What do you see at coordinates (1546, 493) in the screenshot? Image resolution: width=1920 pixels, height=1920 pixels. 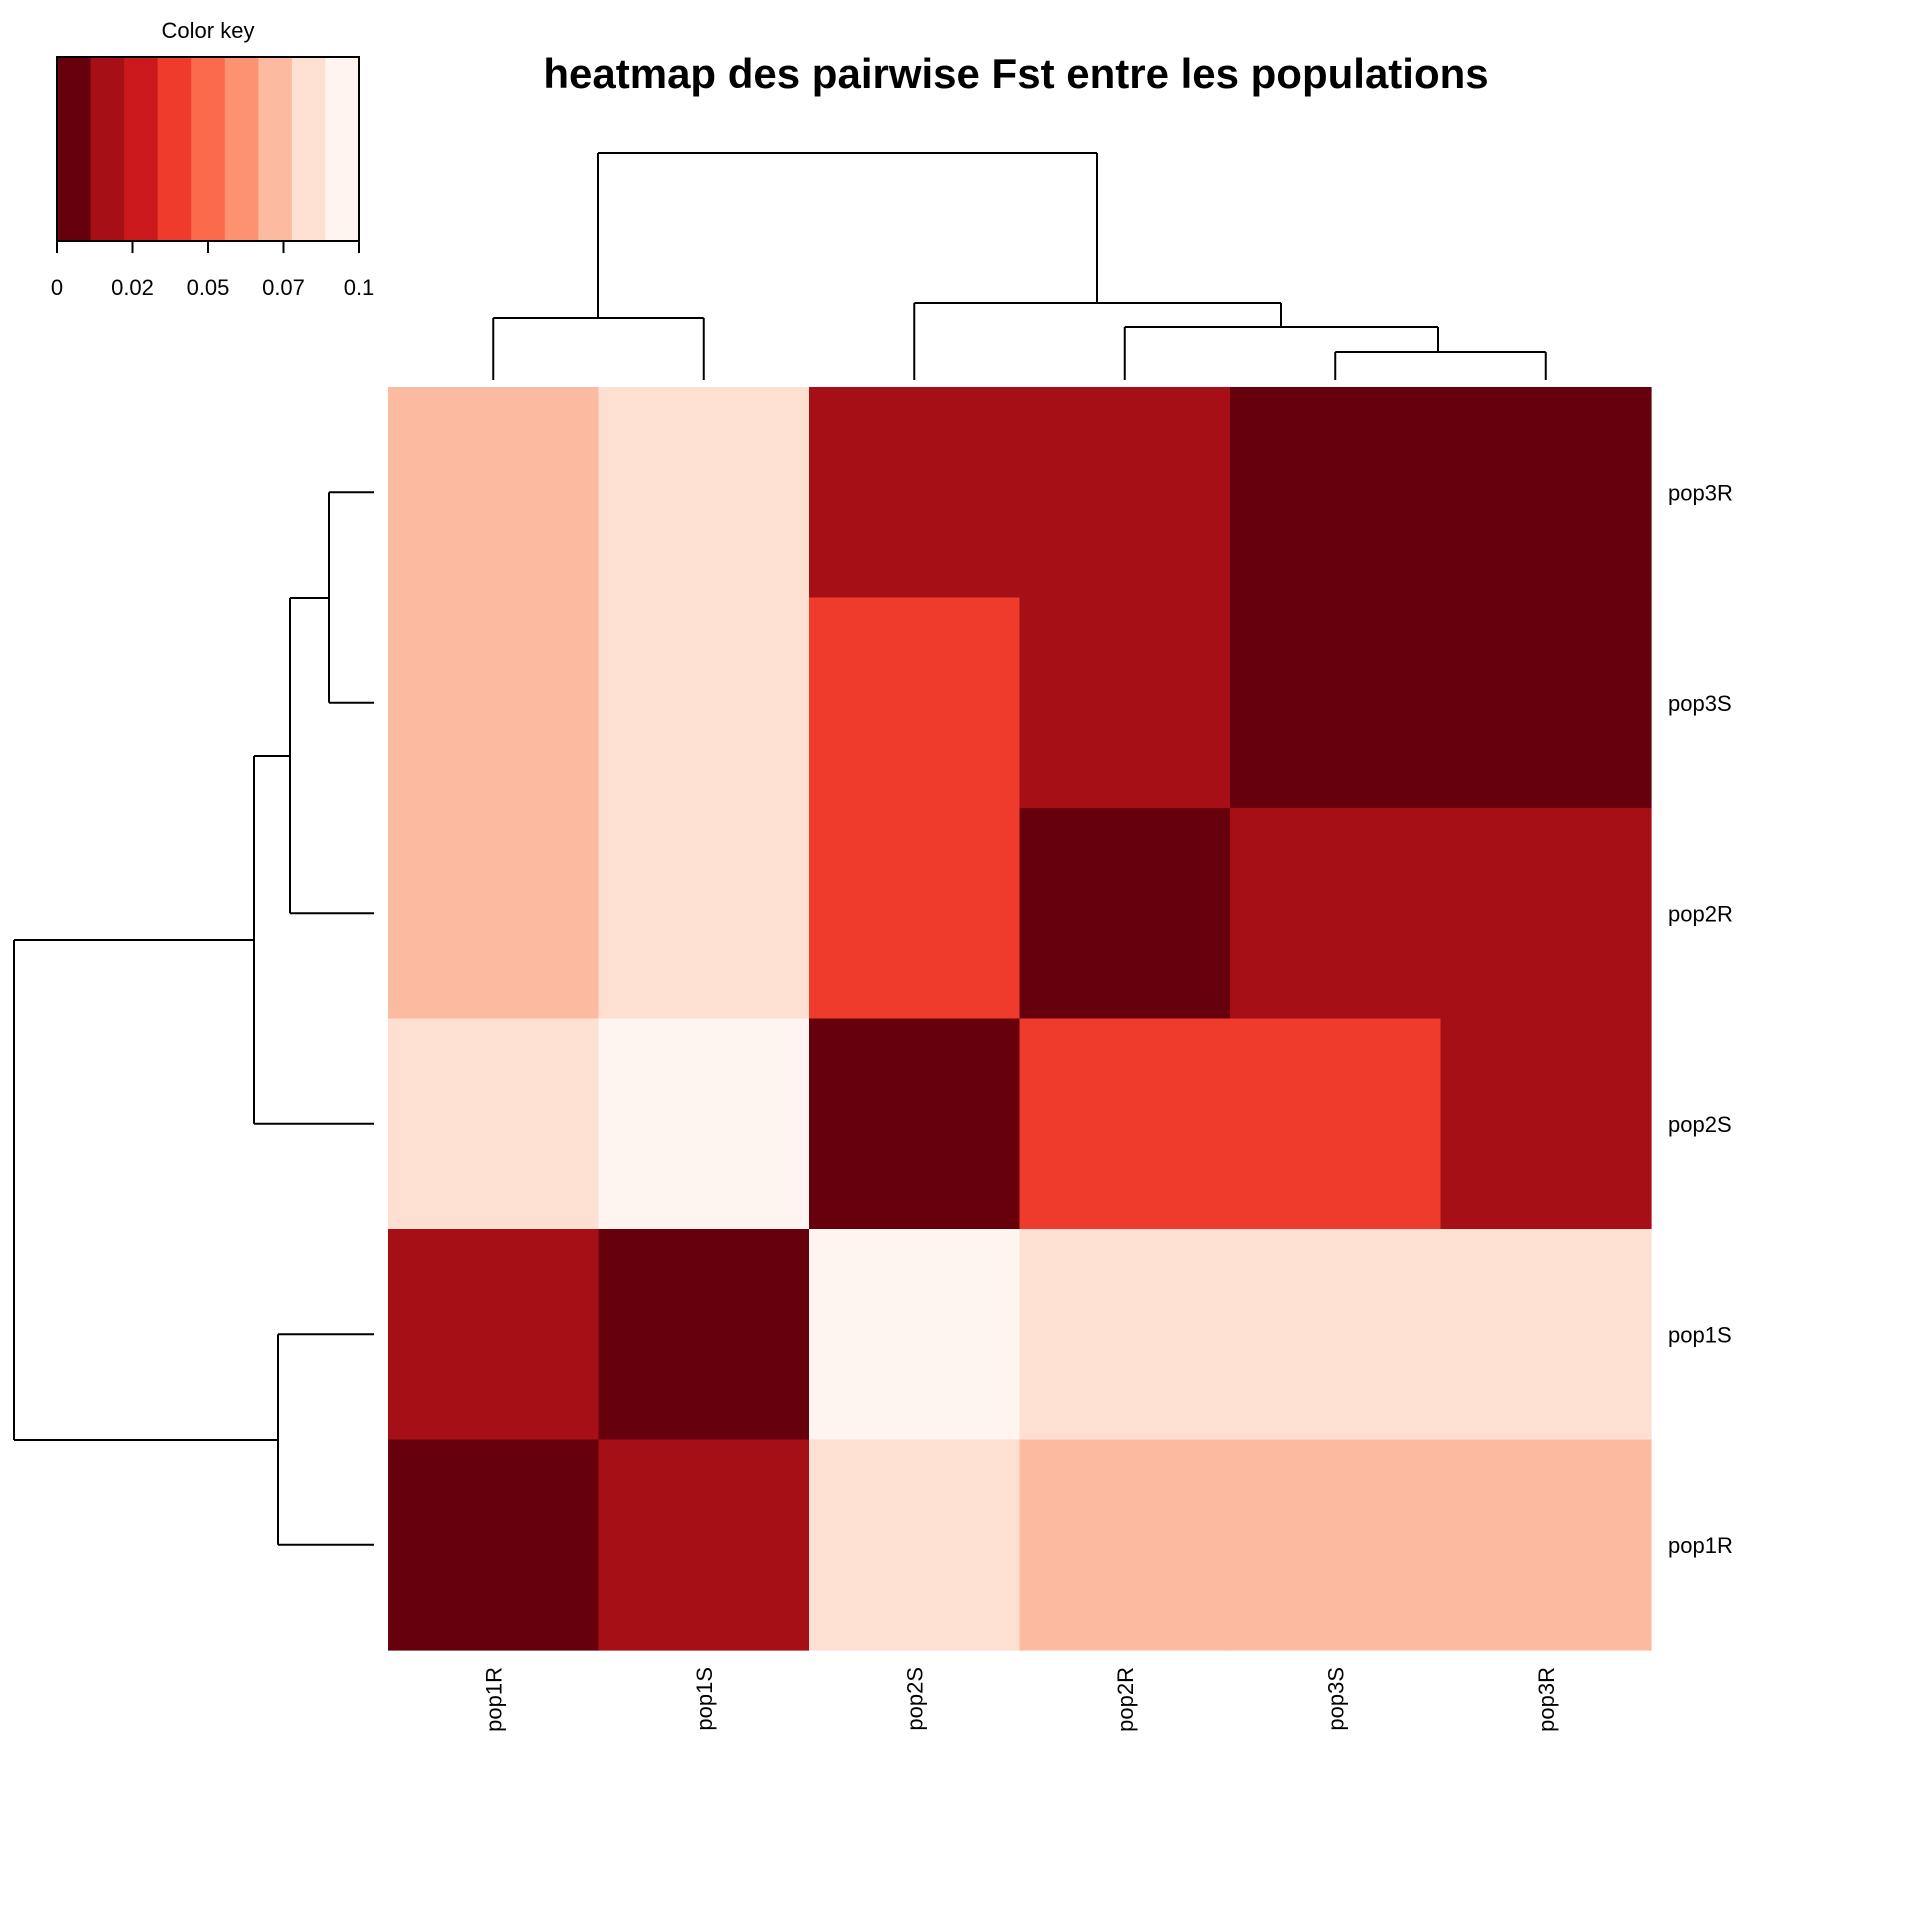 I see `heatmap-cell-pop3R-pop3R` at bounding box center [1546, 493].